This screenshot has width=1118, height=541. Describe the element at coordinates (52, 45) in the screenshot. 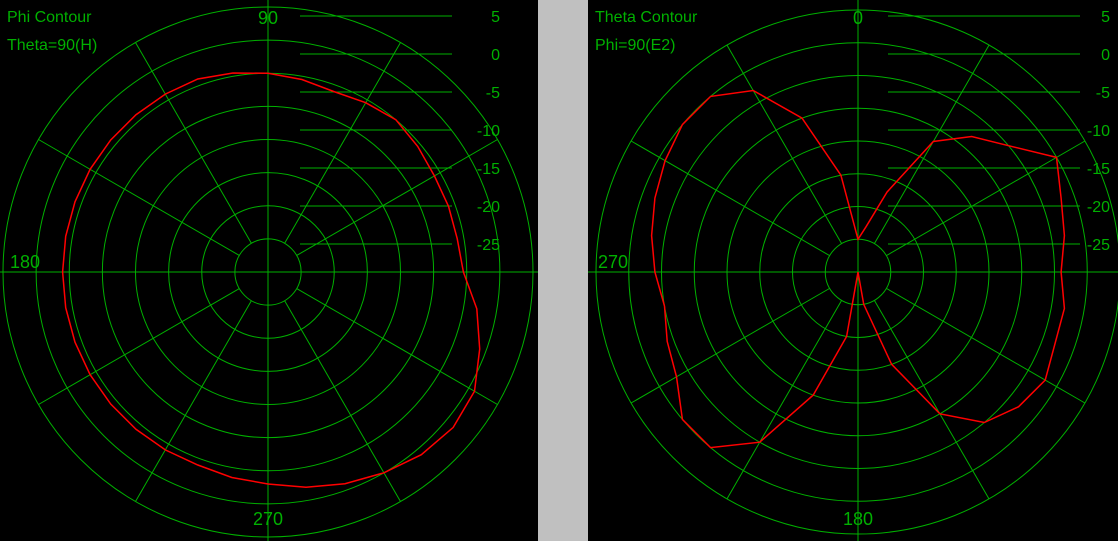

I see `chart-subtitle: Theta=90(H)` at that location.